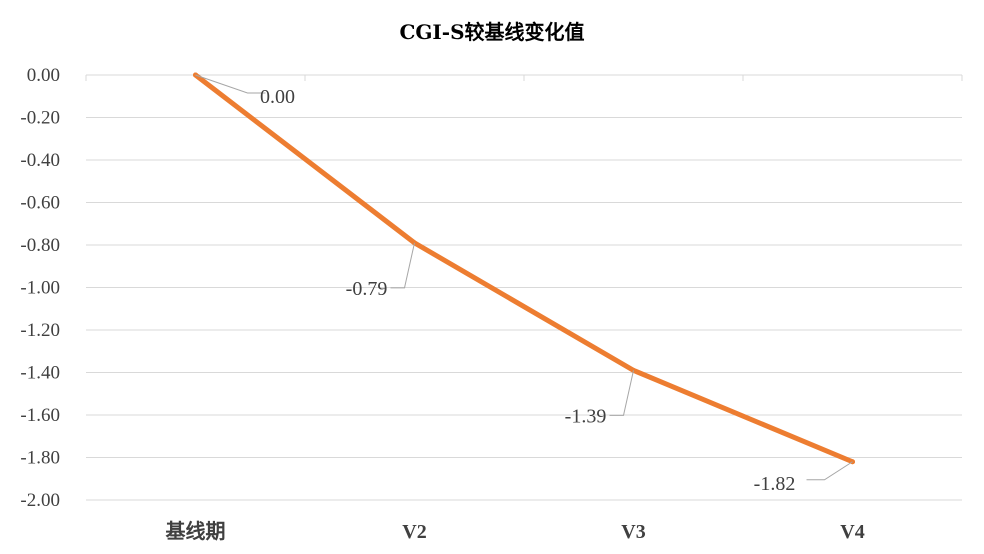 The height and width of the screenshot is (554, 984). I want to click on data-label: -0.79, so click(367, 289).